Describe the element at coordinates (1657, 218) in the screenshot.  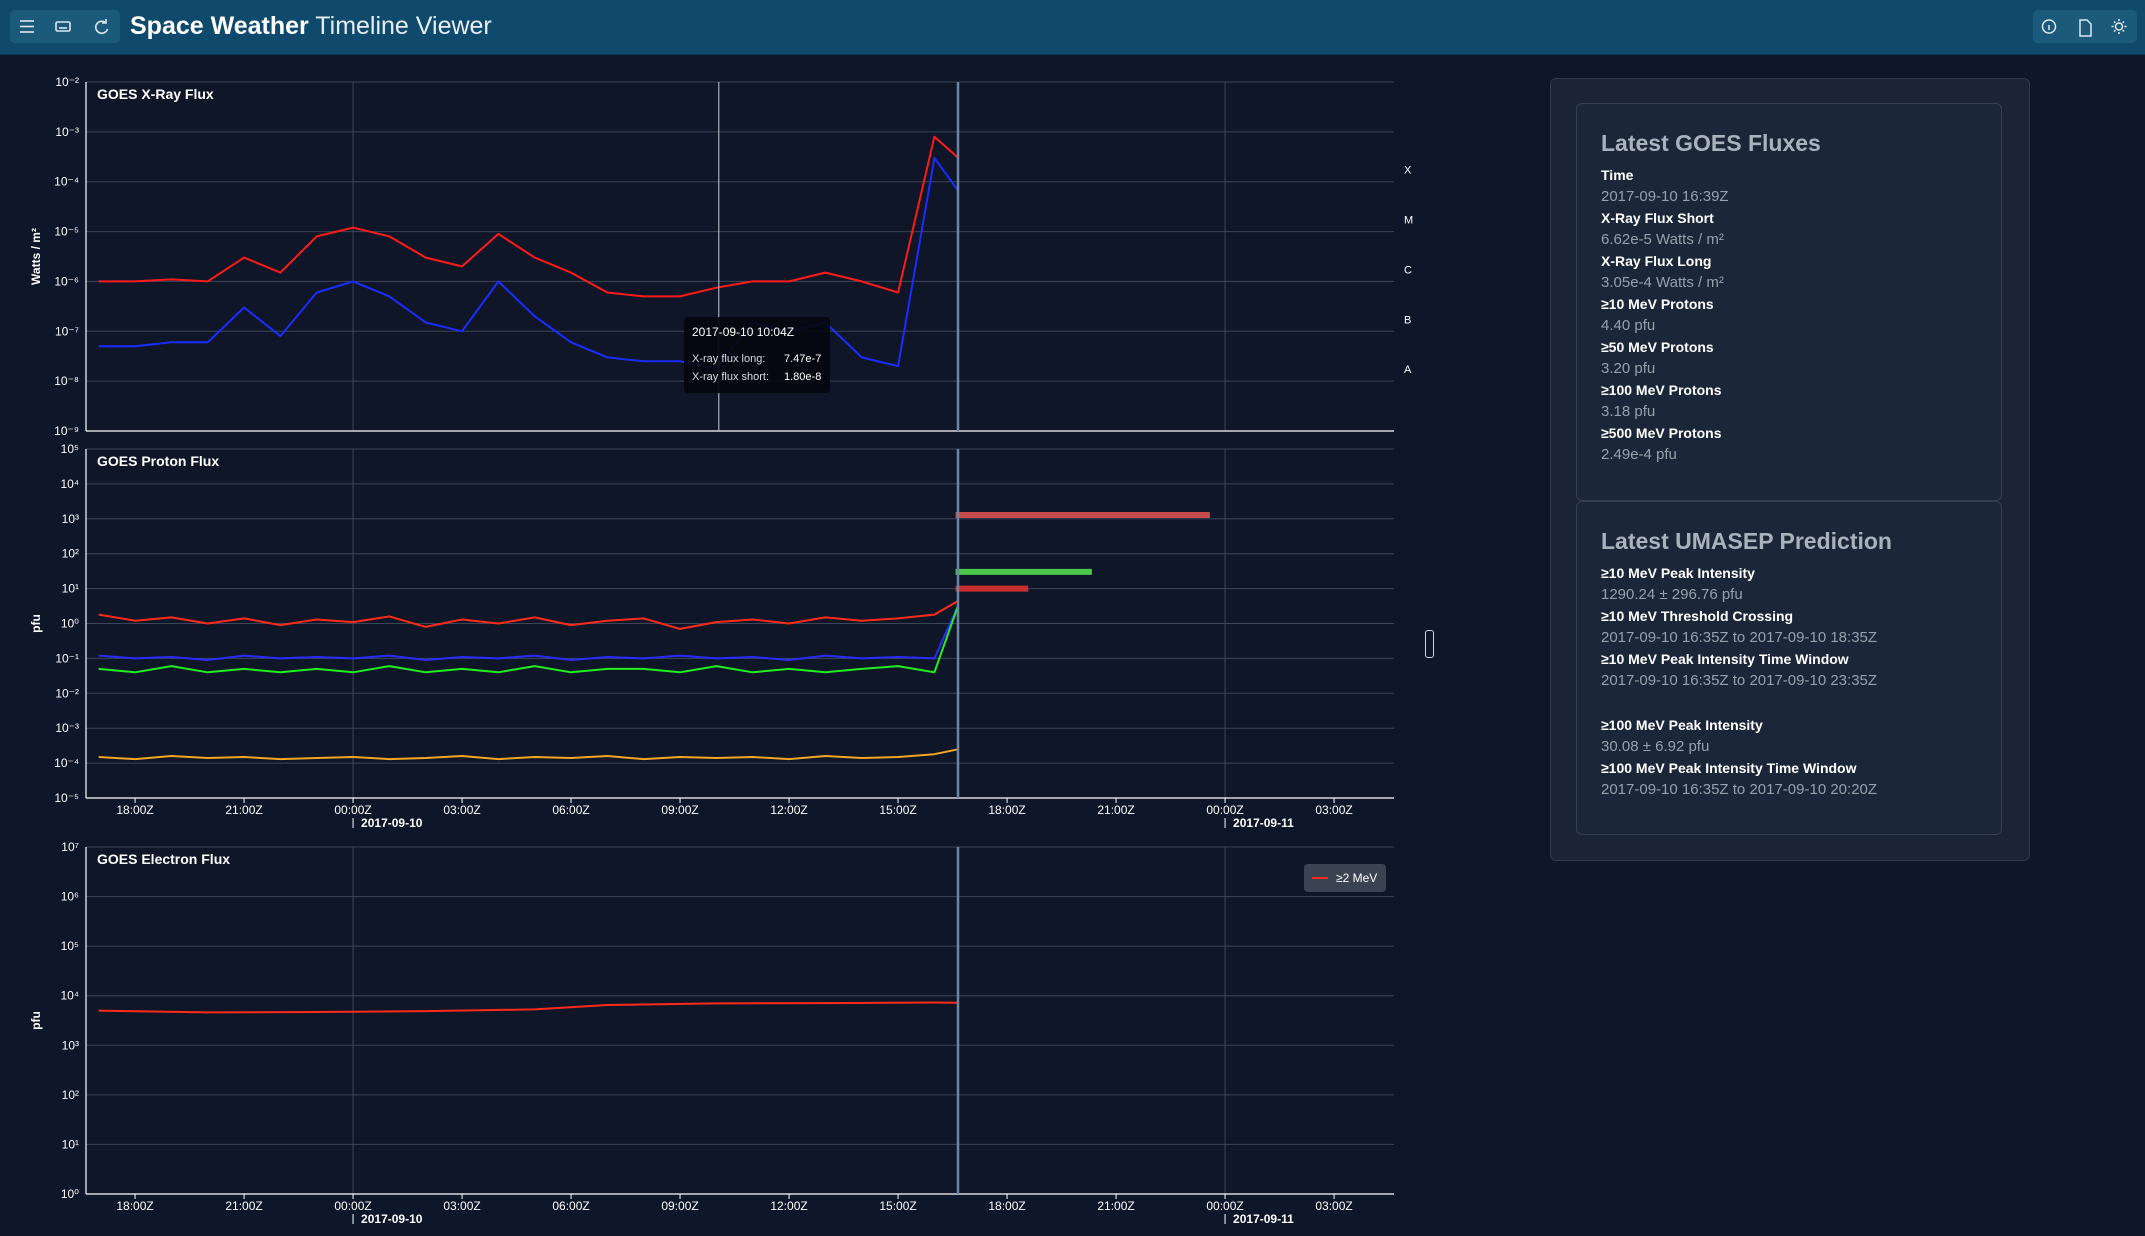
I see `item-label: X-Ray Flux Short` at that location.